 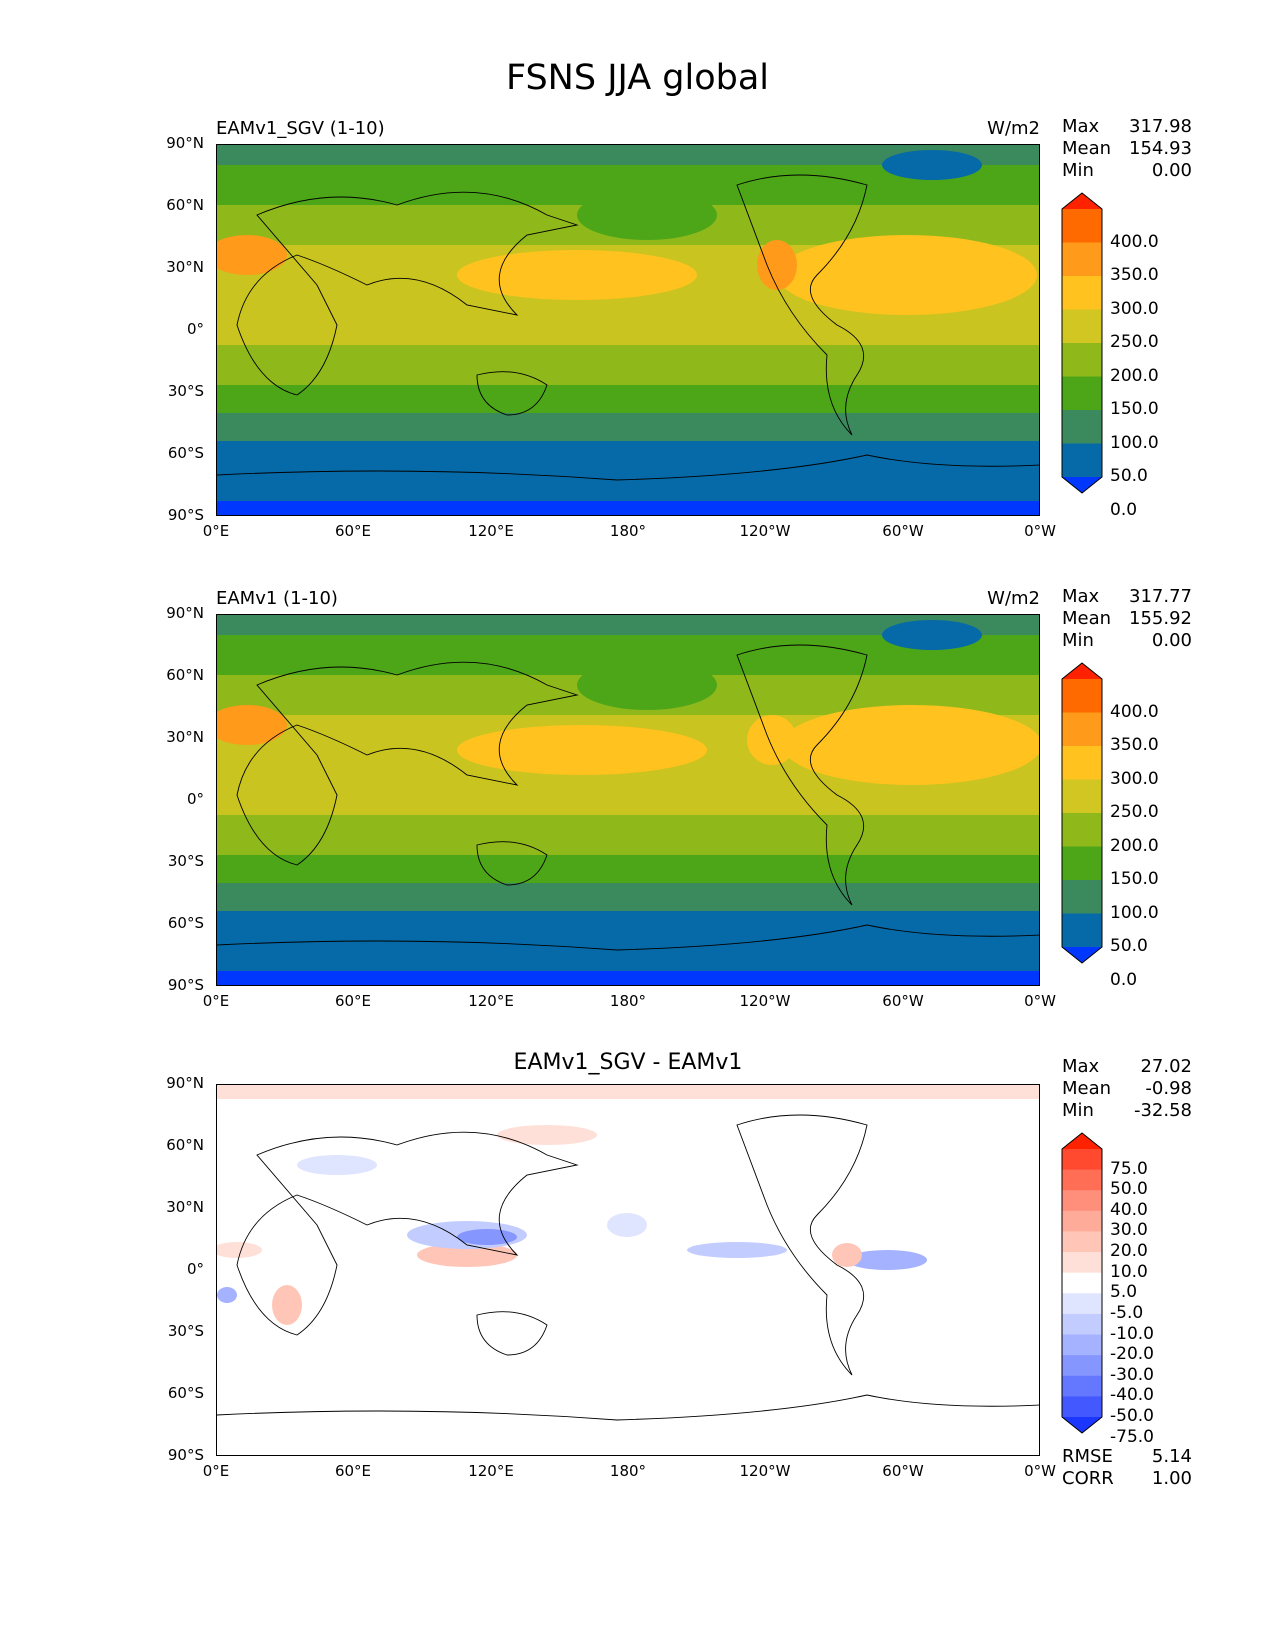 What do you see at coordinates (216, 1471) in the screenshot?
I see `lon-tick: 0°E` at bounding box center [216, 1471].